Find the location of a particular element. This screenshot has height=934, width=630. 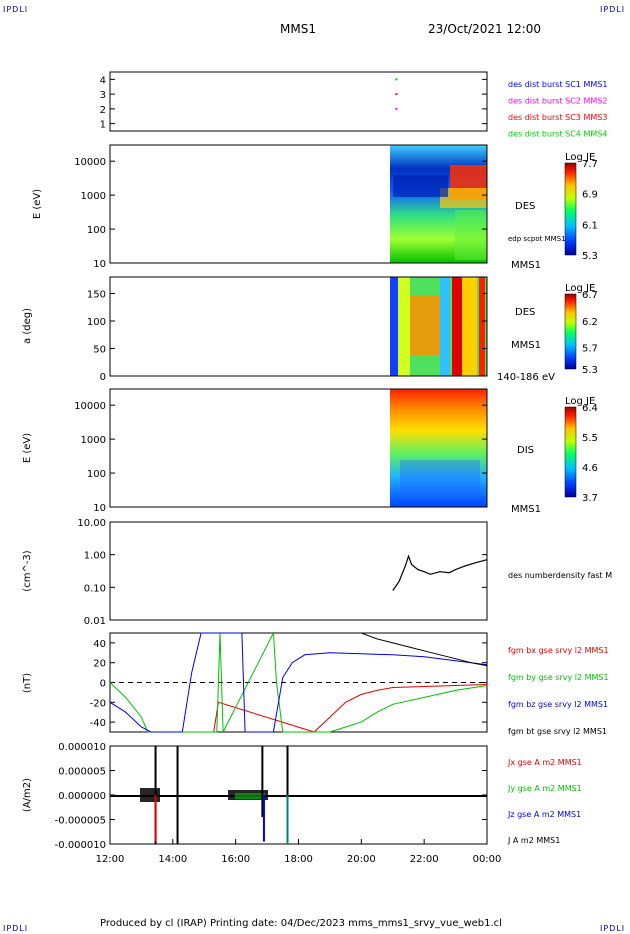

current-spikes is located at coordinates (221, 795).